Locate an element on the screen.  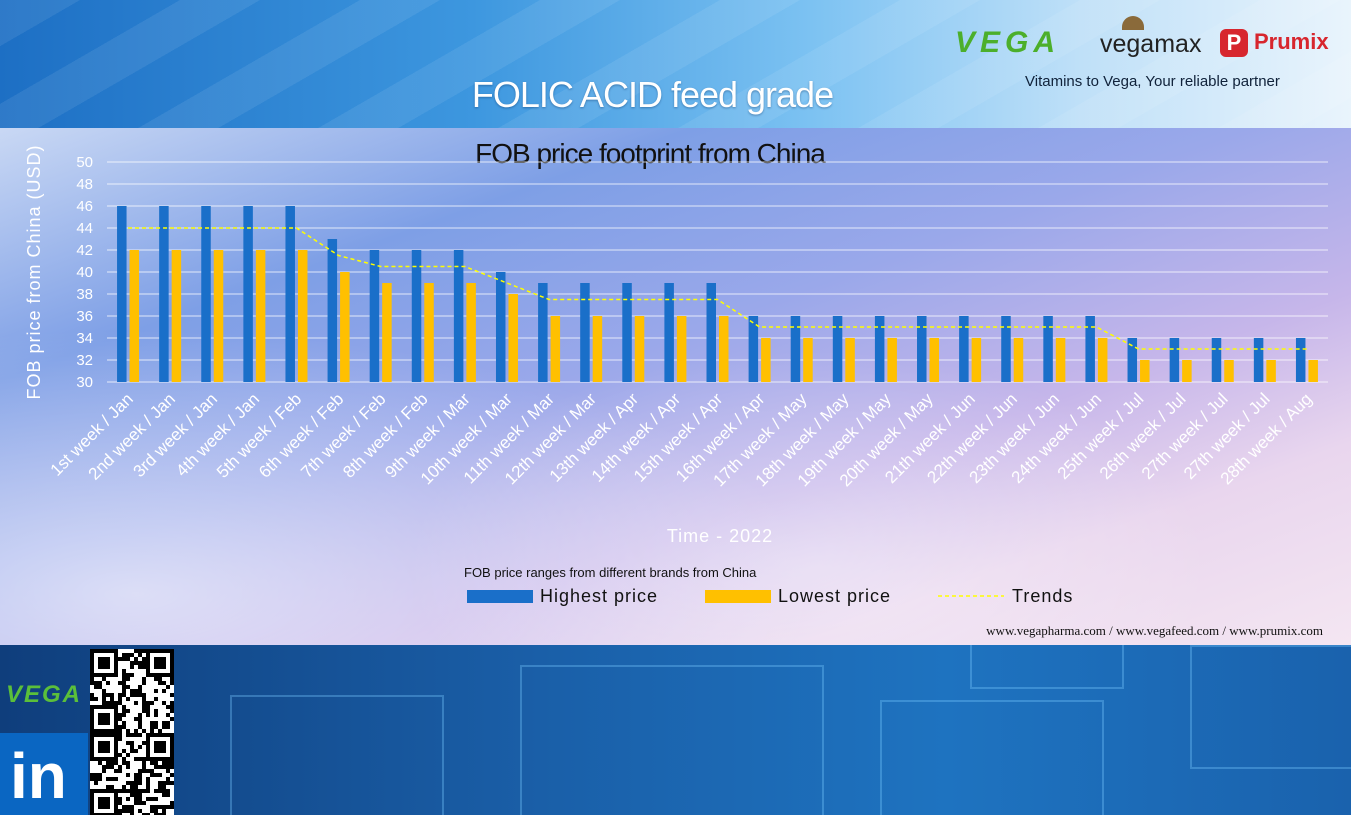
prumix-mark-icon: P is located at coordinates (1234, 43).